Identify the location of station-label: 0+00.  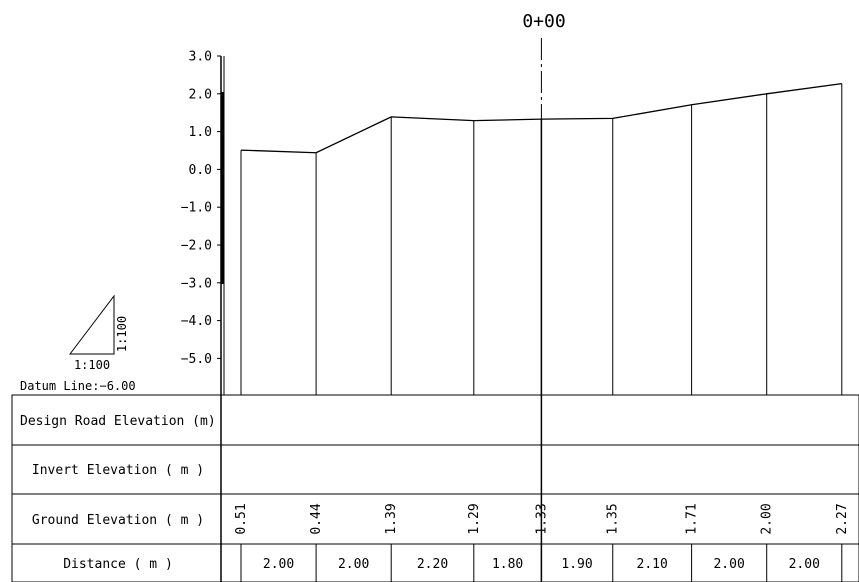
(543, 21).